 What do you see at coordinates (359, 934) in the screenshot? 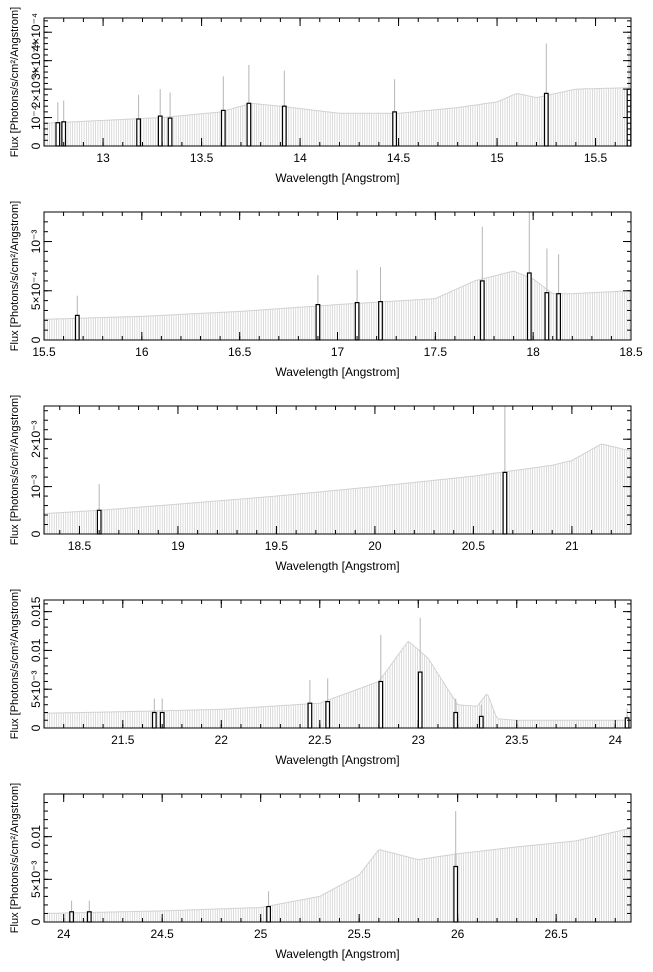
I see `x-tick-label: 25.5` at bounding box center [359, 934].